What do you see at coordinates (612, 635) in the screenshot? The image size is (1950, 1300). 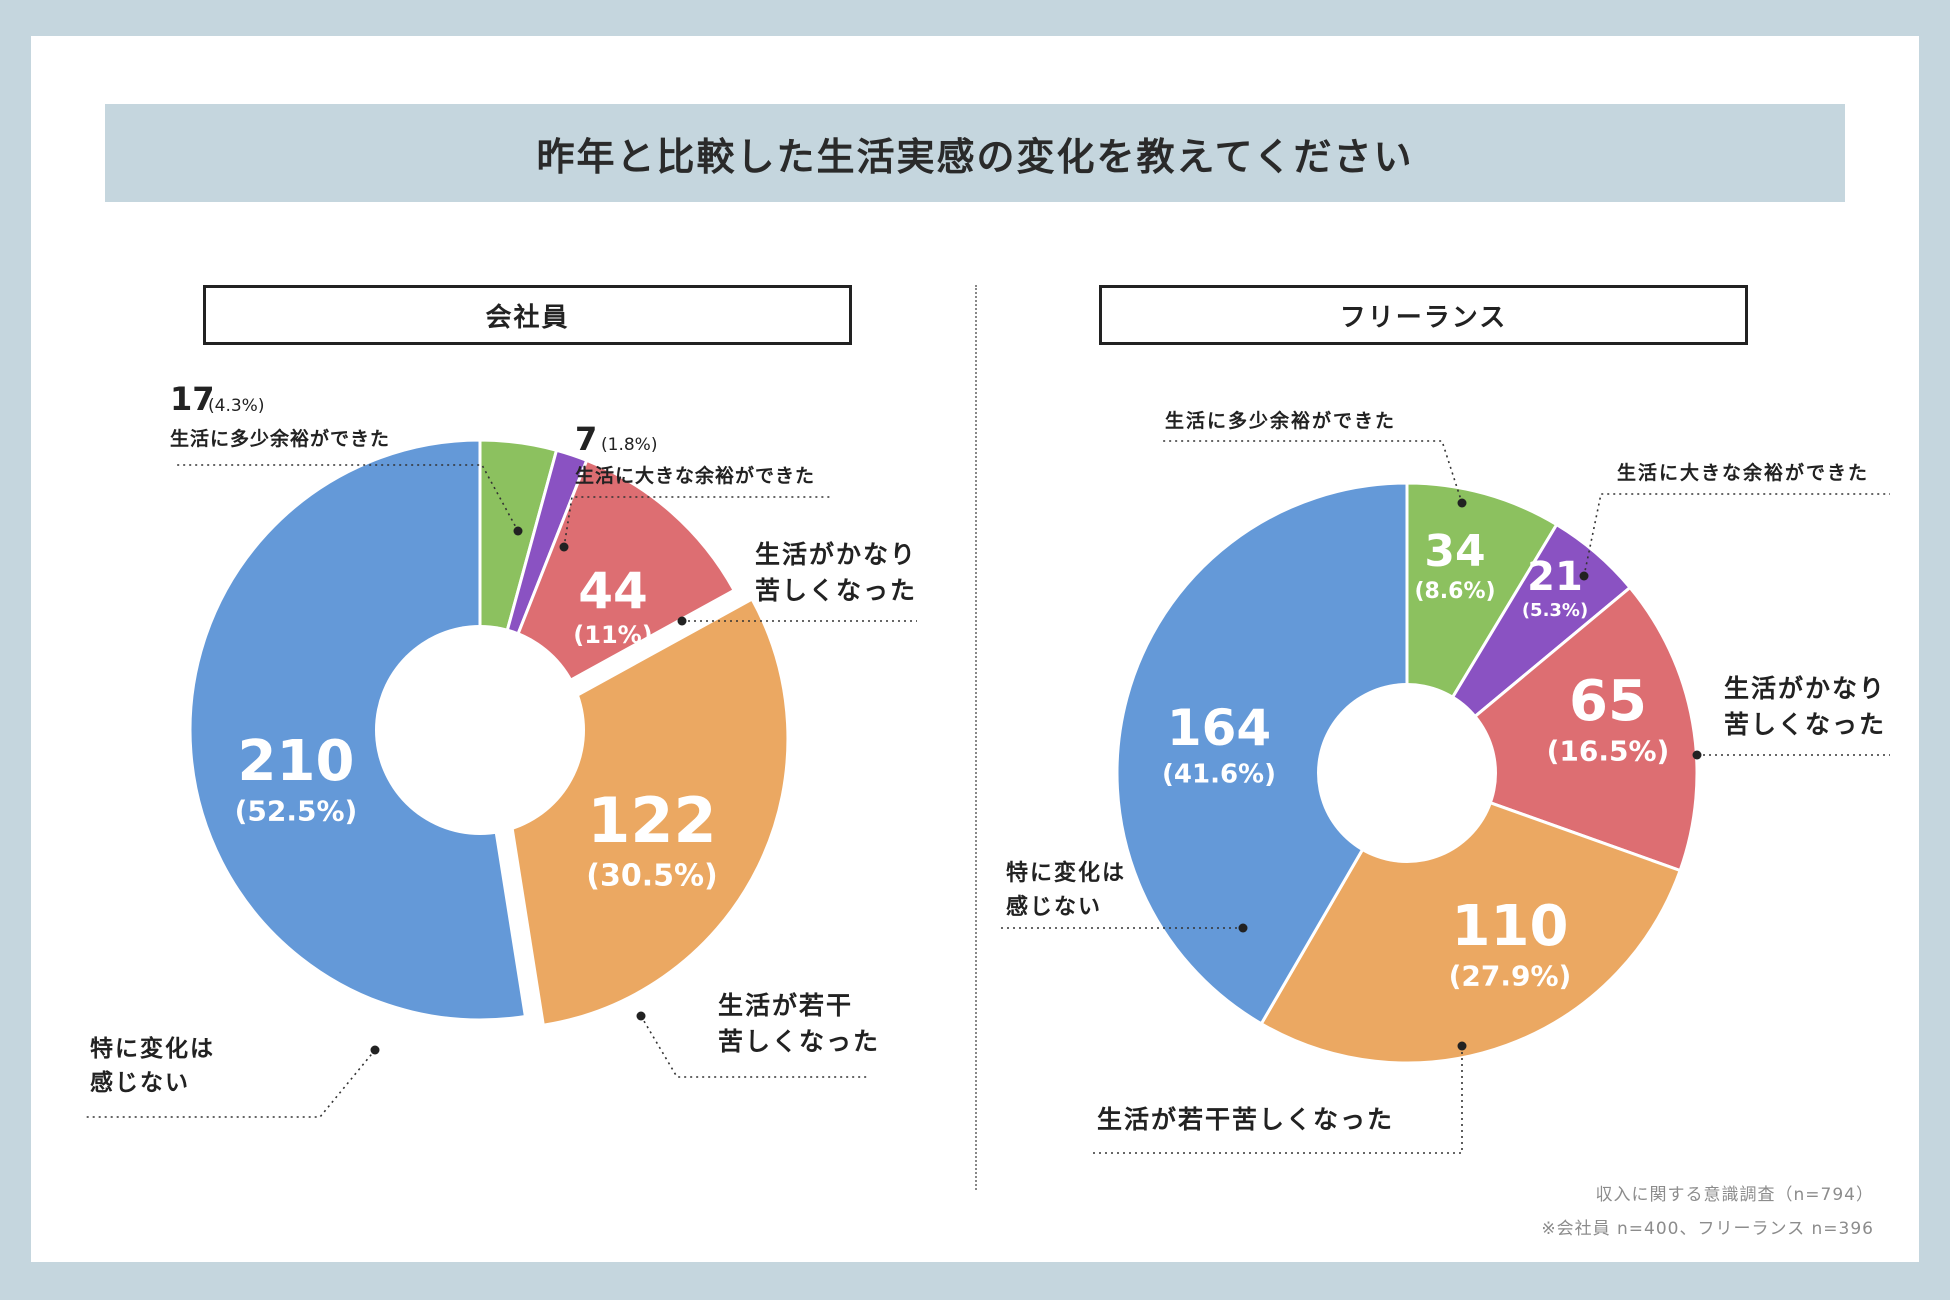 I see `percent-label: (11%)` at bounding box center [612, 635].